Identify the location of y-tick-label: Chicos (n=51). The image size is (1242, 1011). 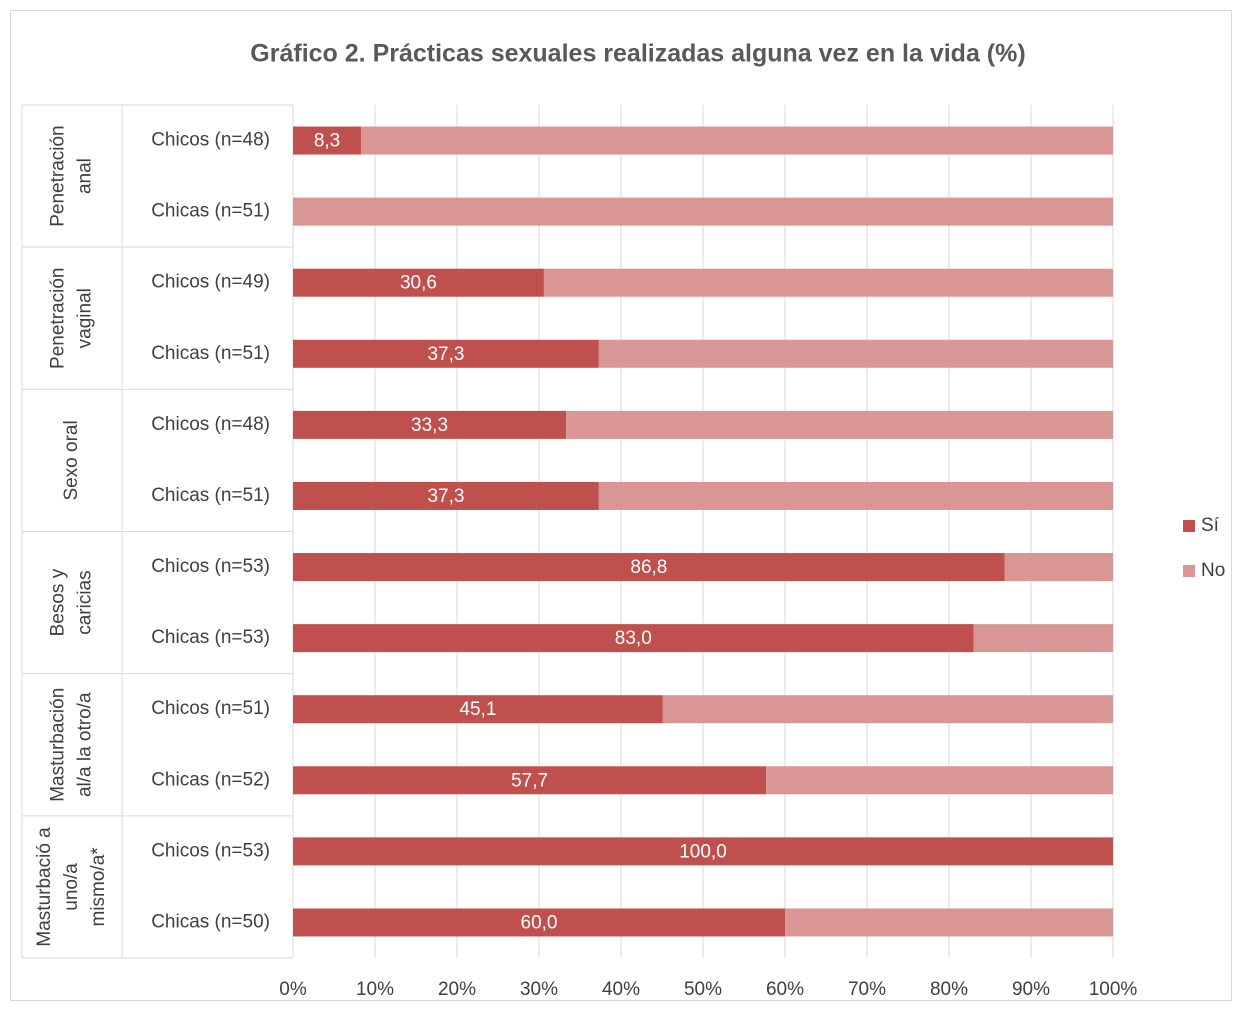
(210, 708).